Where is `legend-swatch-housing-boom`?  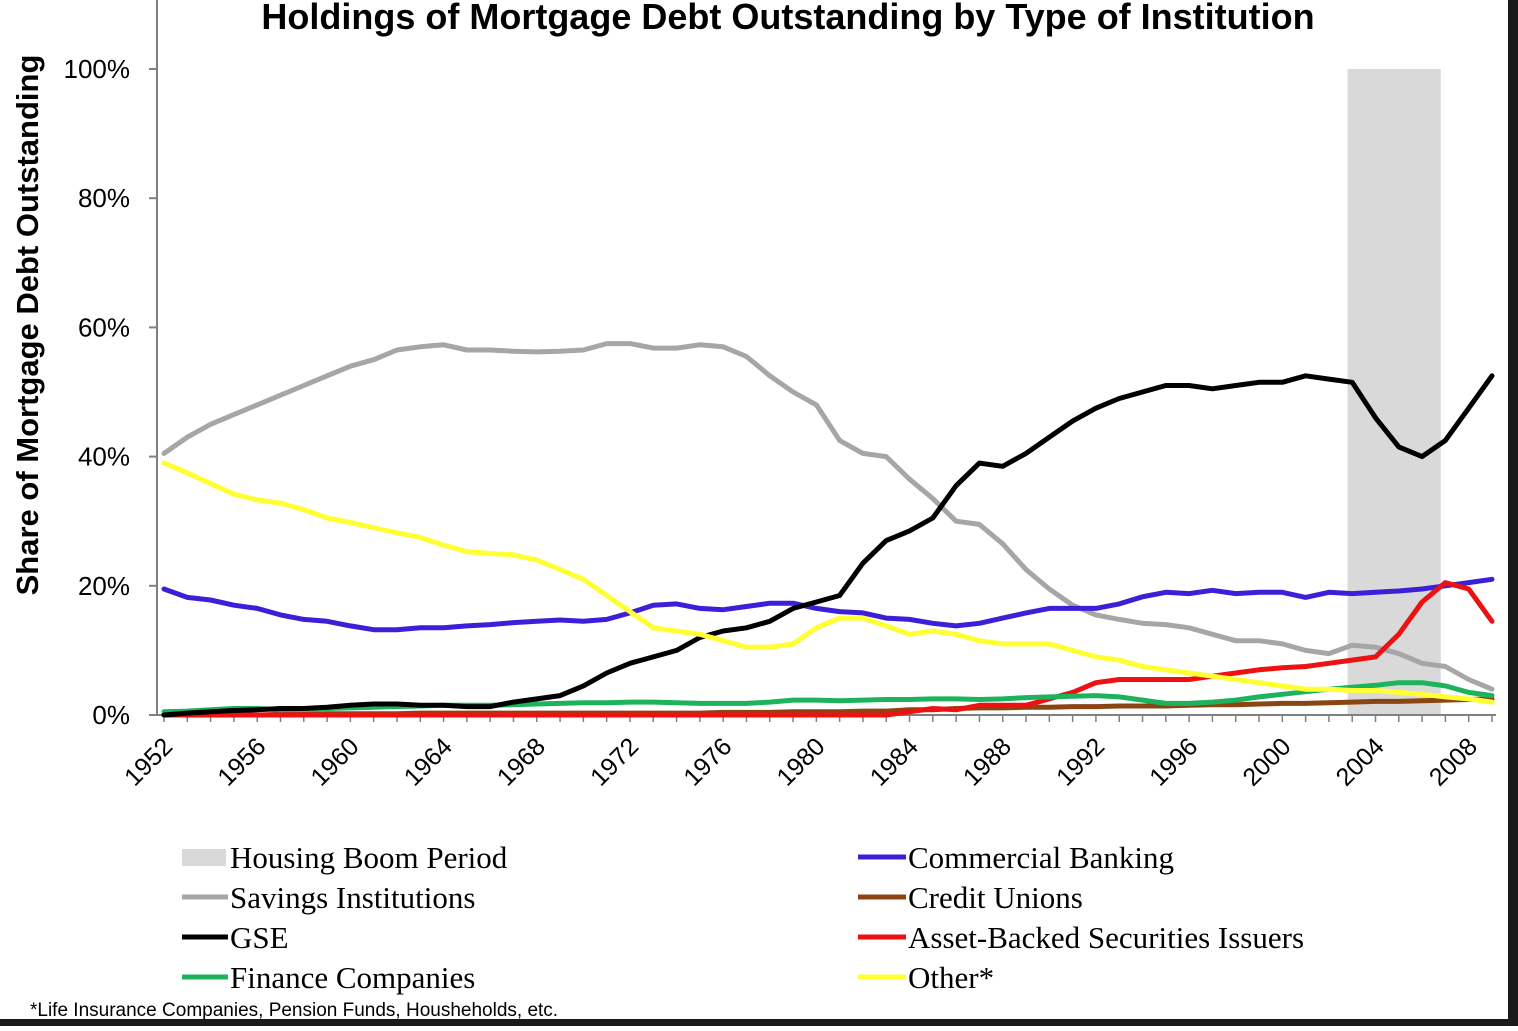
legend-swatch-housing-boom is located at coordinates (204, 857).